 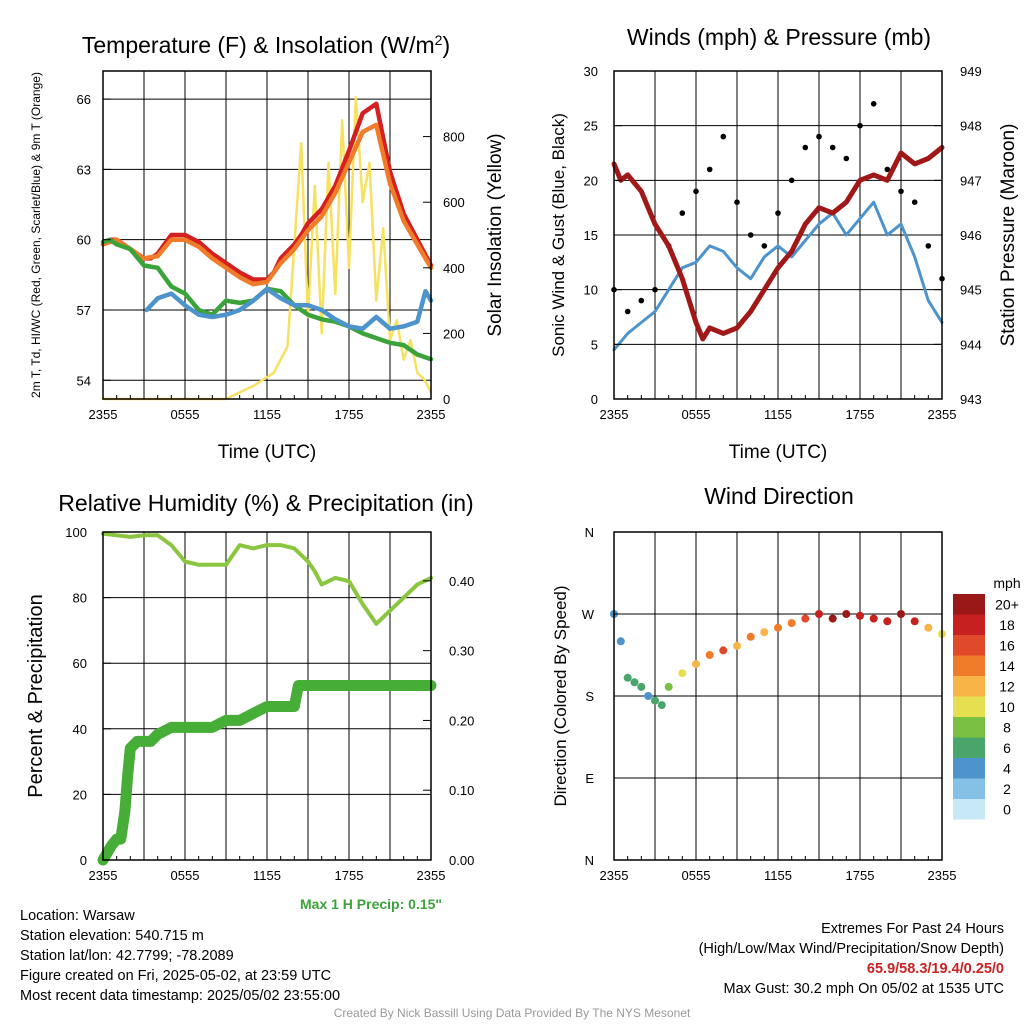 I want to click on colorbar-tick-label: 16, so click(x=1007, y=645).